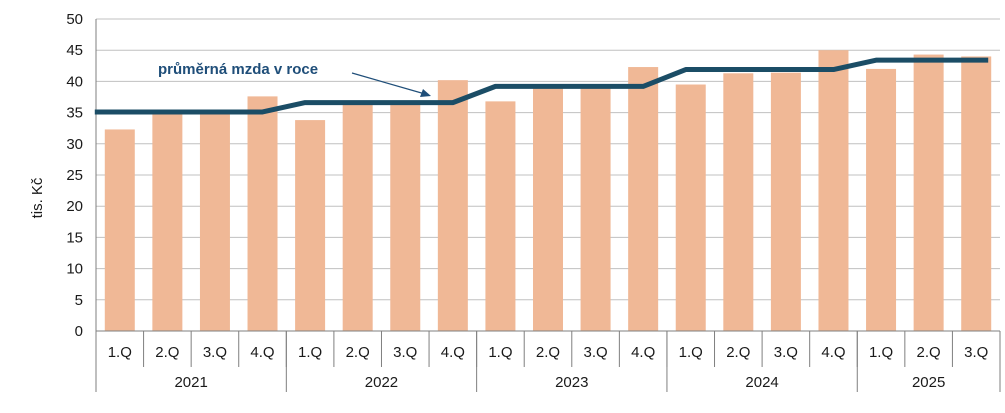  I want to click on y-tick-label: 30, so click(74, 144).